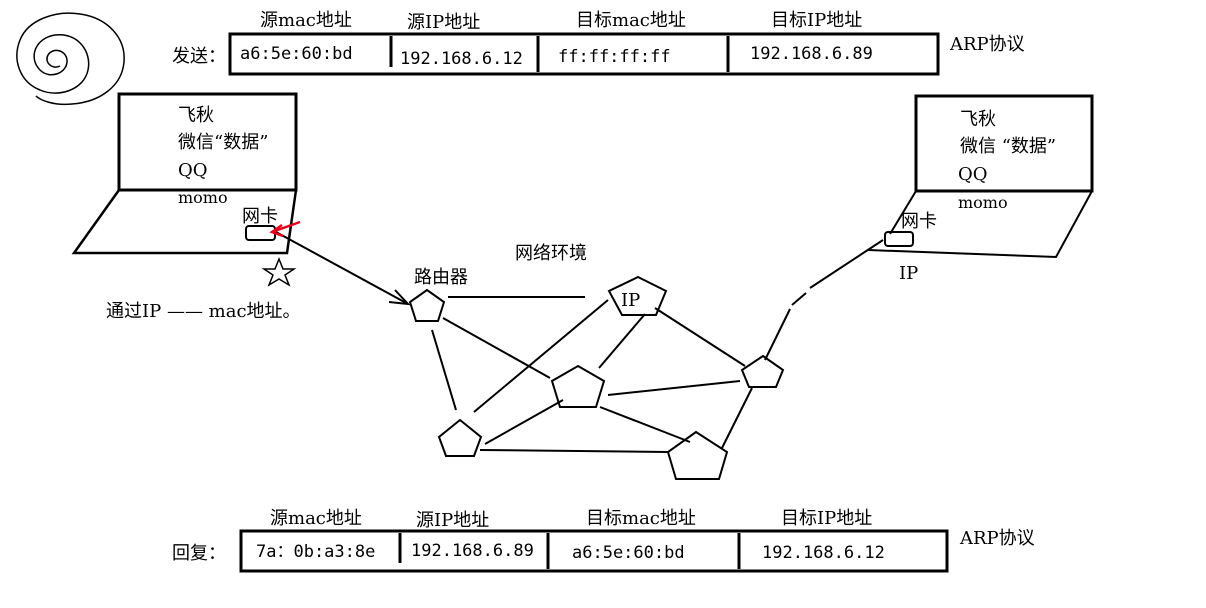 The image size is (1206, 608). I want to click on network-env-label: 网络环境, so click(551, 253).